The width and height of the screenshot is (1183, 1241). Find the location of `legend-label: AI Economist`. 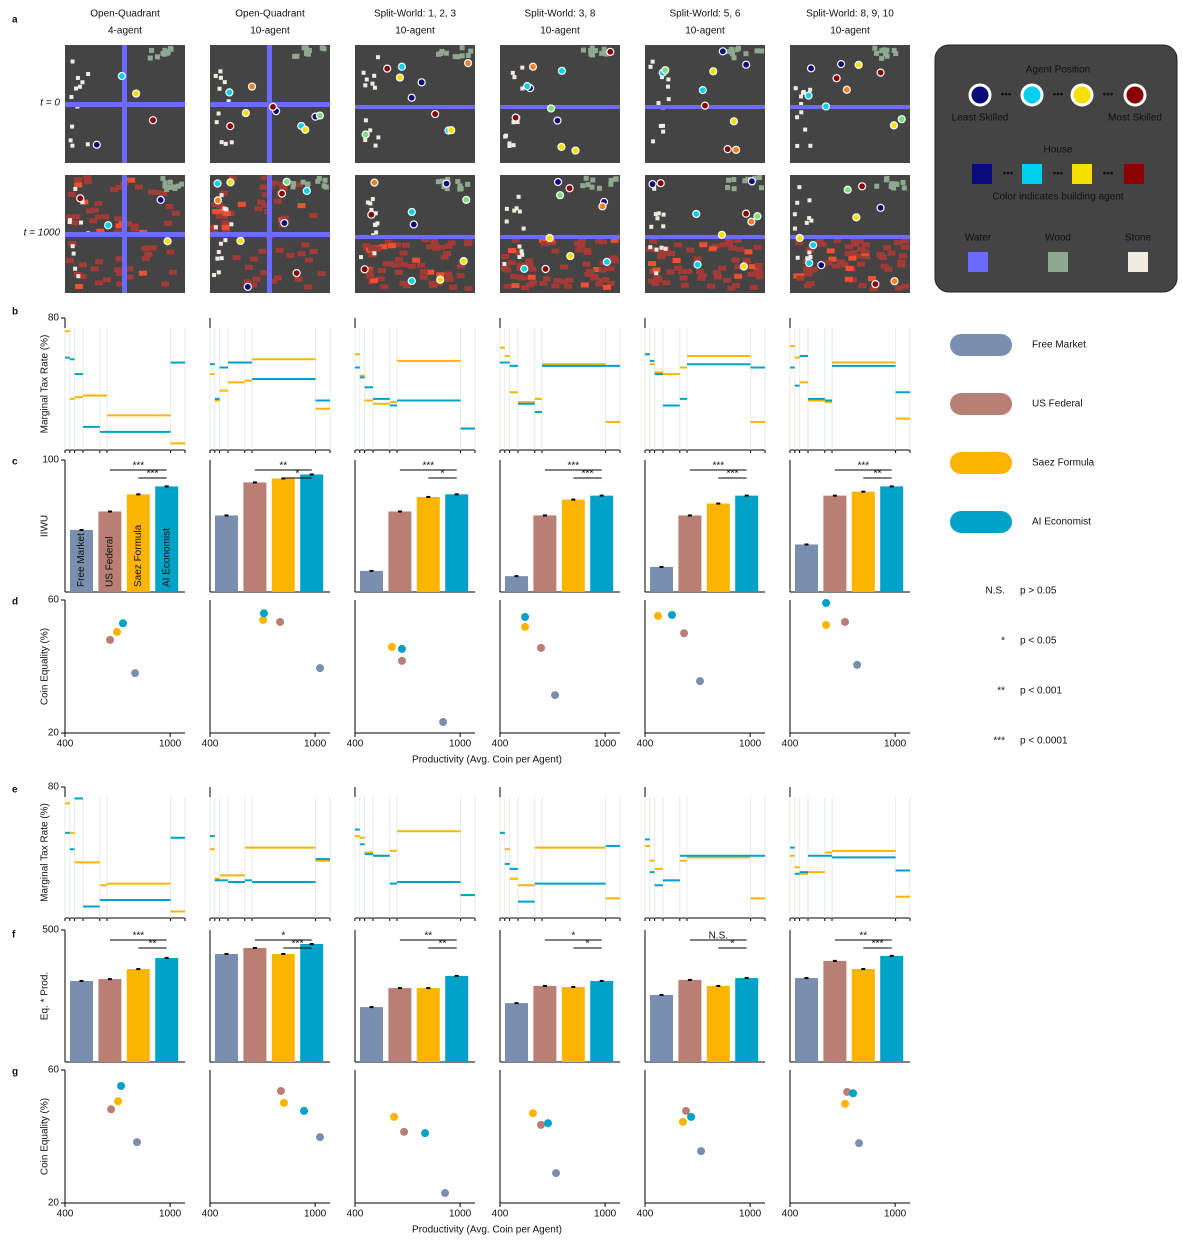

legend-label: AI Economist is located at coordinates (1061, 522).